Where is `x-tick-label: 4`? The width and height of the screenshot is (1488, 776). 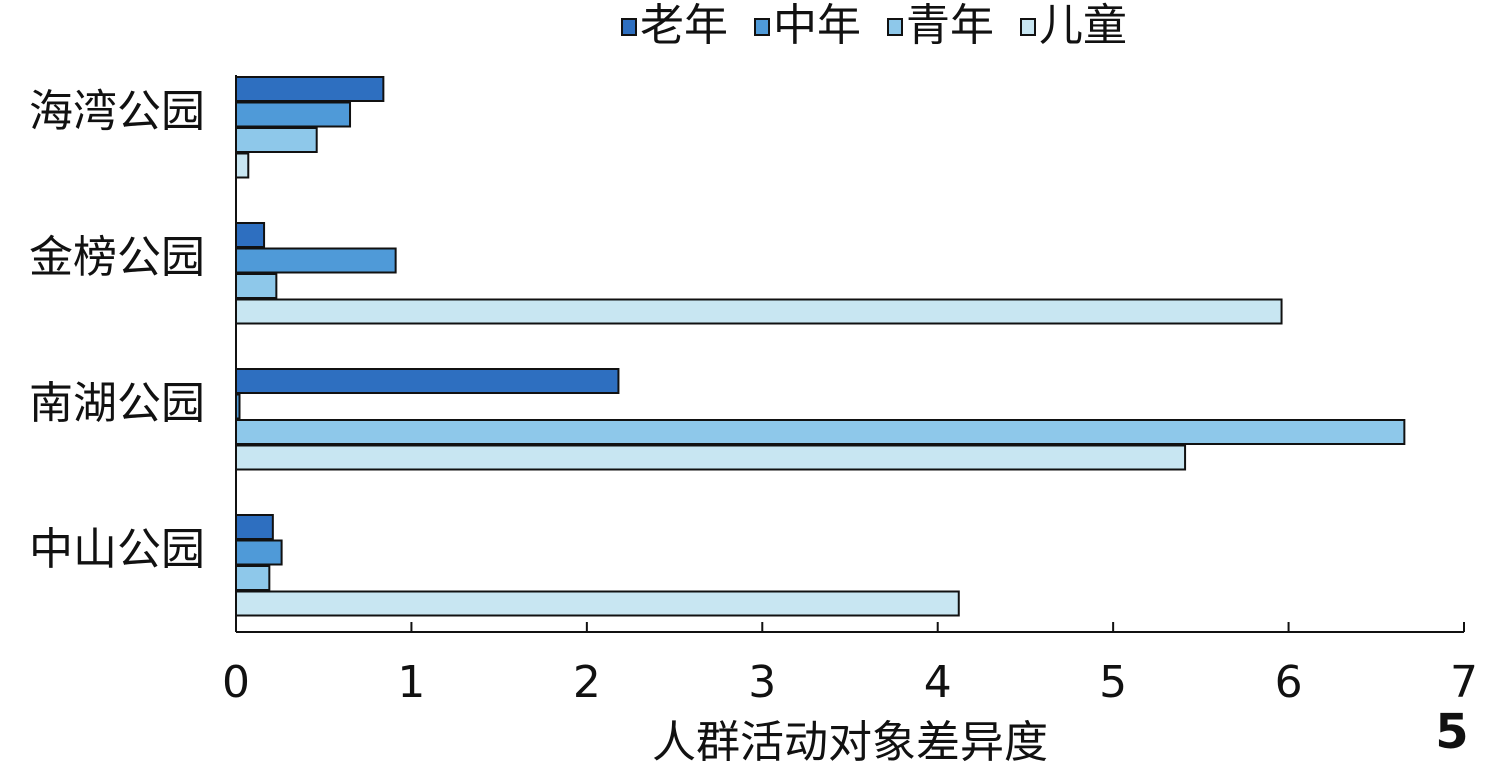
x-tick-label: 4 is located at coordinates (938, 682).